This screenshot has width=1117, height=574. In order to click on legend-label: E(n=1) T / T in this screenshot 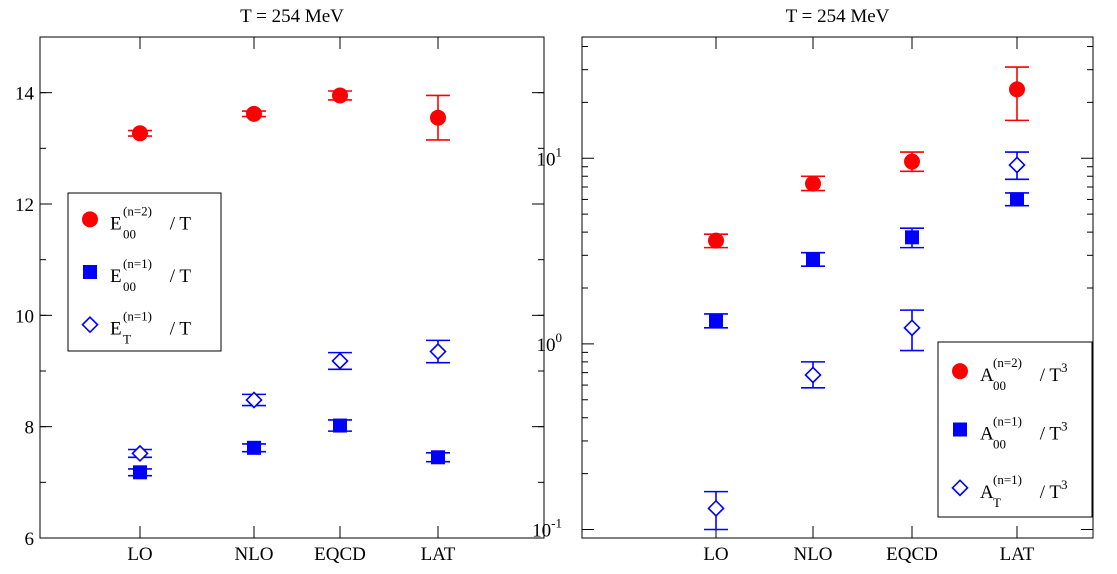, I will do `click(150, 328)`.